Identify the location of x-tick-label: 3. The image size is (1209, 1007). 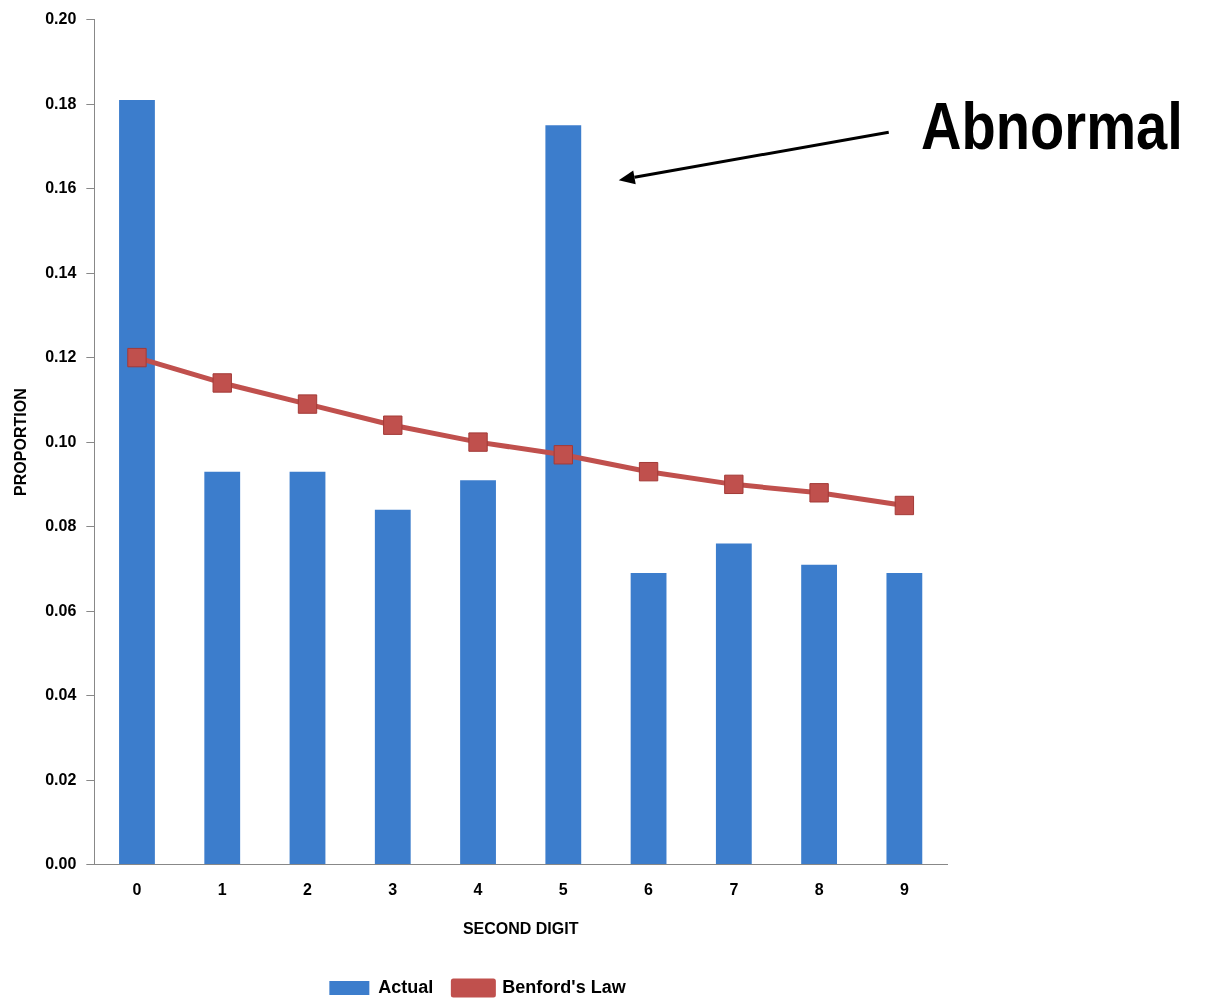
(393, 889).